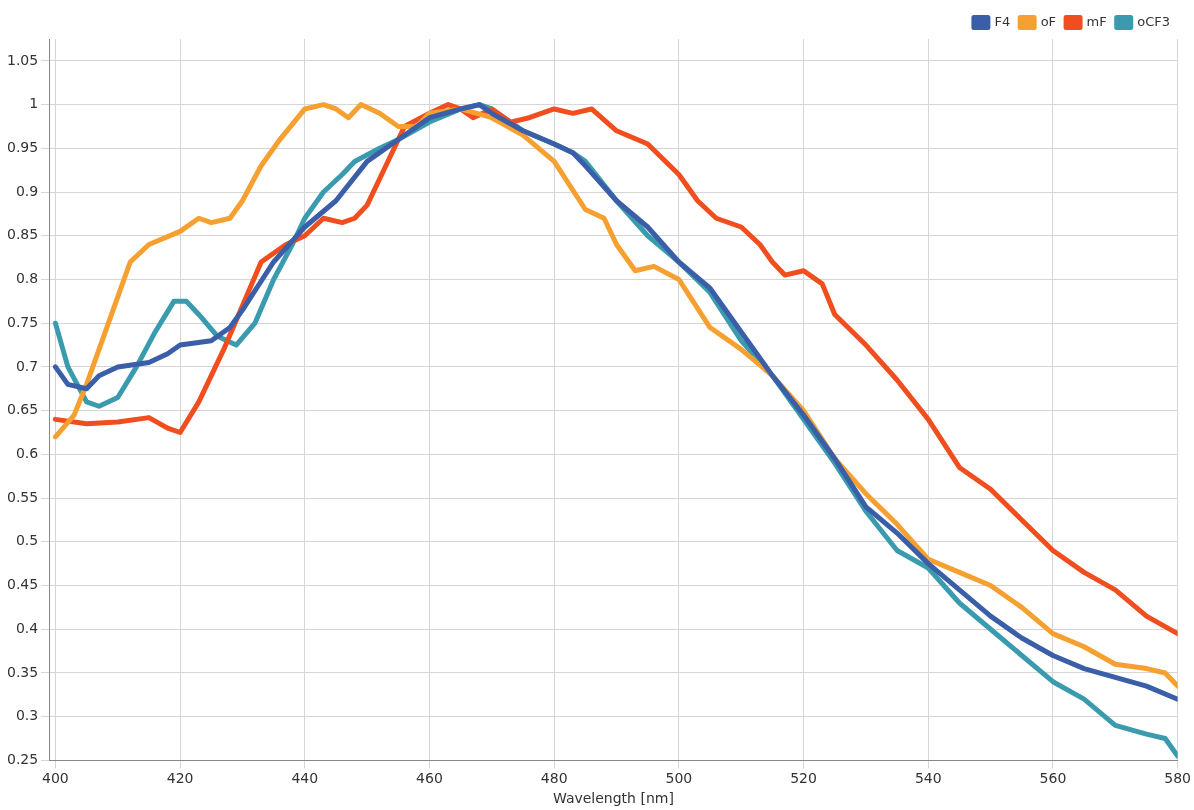  What do you see at coordinates (23, 409) in the screenshot?
I see `y-tick-label: 0.65` at bounding box center [23, 409].